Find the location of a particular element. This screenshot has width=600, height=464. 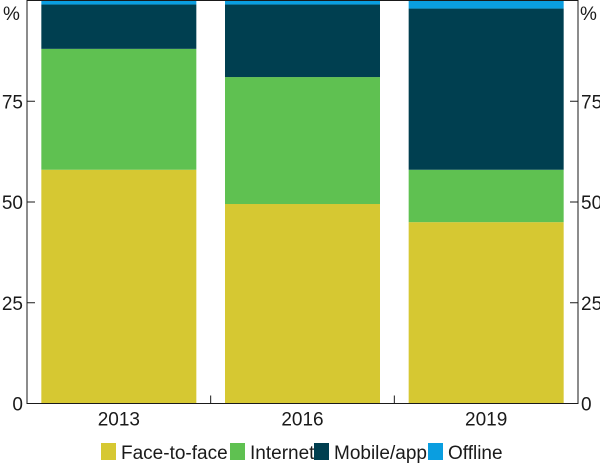

bar-offline-2016 is located at coordinates (302, 2).